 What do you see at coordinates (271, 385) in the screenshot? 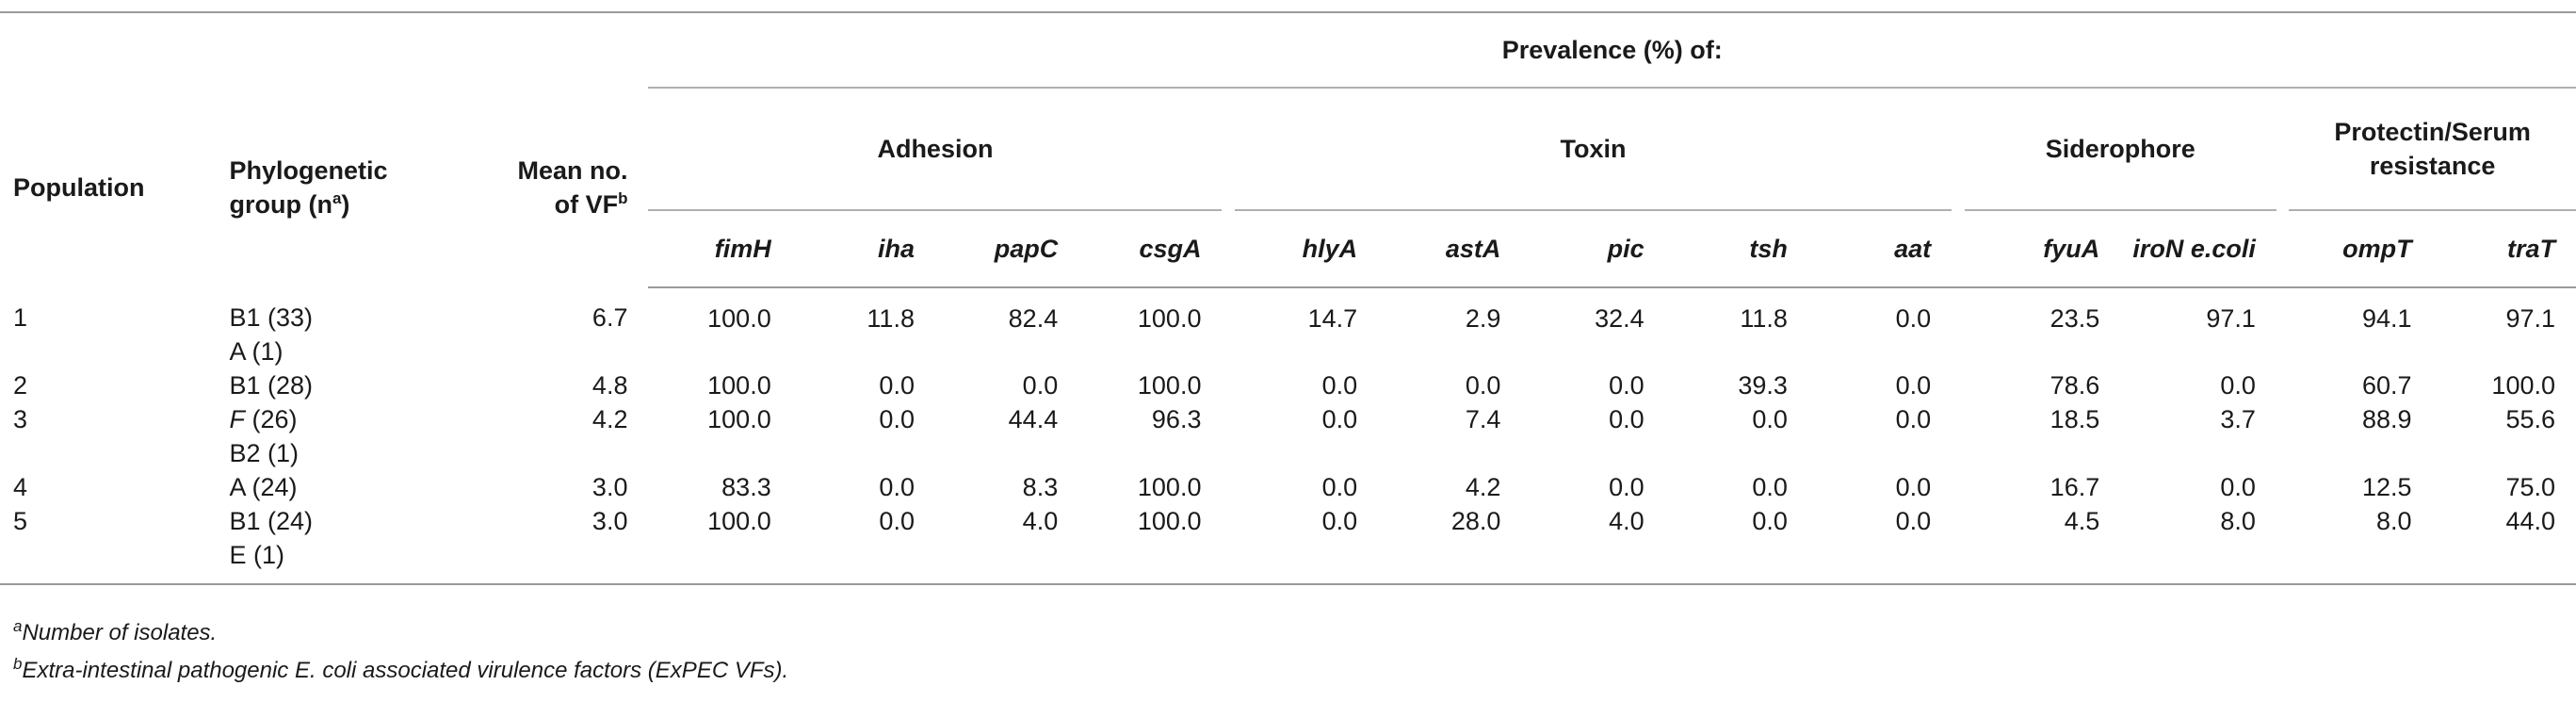
I see `phylogenetic-group-entry: B1 (28)` at bounding box center [271, 385].